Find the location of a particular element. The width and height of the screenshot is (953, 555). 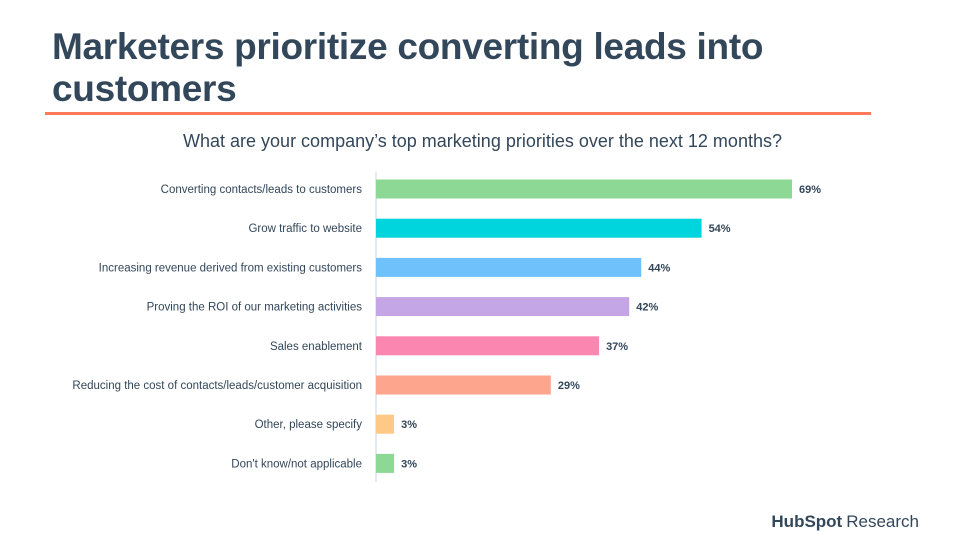

title-divider is located at coordinates (458, 113).